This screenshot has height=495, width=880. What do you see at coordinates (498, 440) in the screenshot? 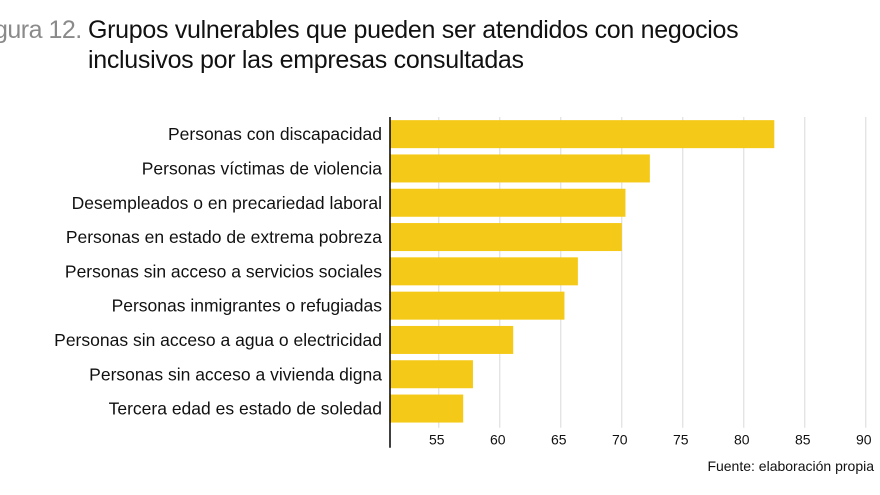
I see `x-tick-label: 60` at bounding box center [498, 440].